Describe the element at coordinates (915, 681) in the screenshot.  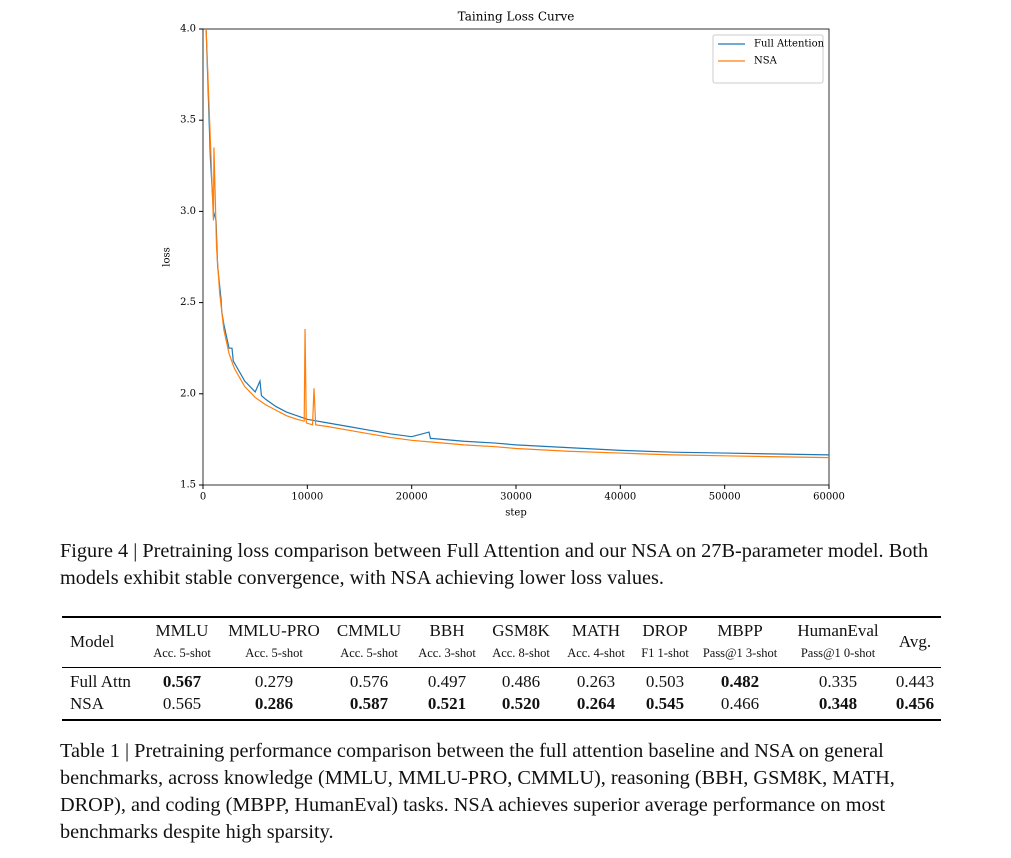
I see `table-cell: 0.443` at that location.